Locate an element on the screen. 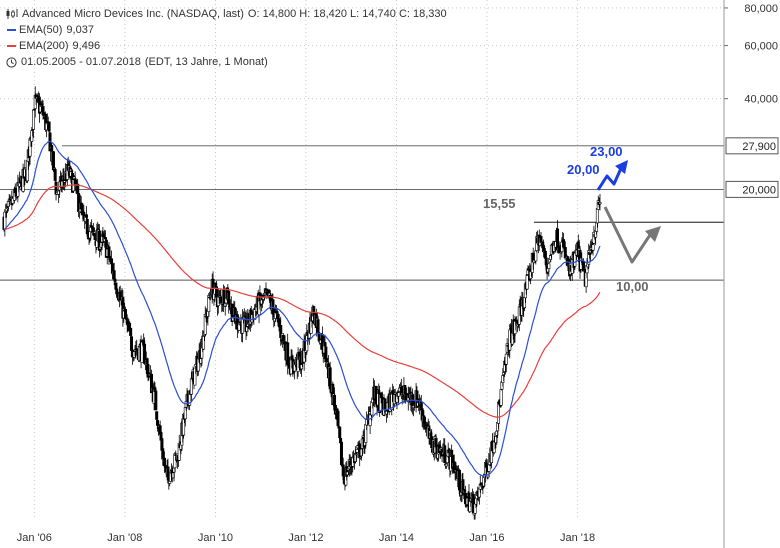 Image resolution: width=780 pixels, height=548 pixels. y-tick-label: 60,000 is located at coordinates (761, 47).